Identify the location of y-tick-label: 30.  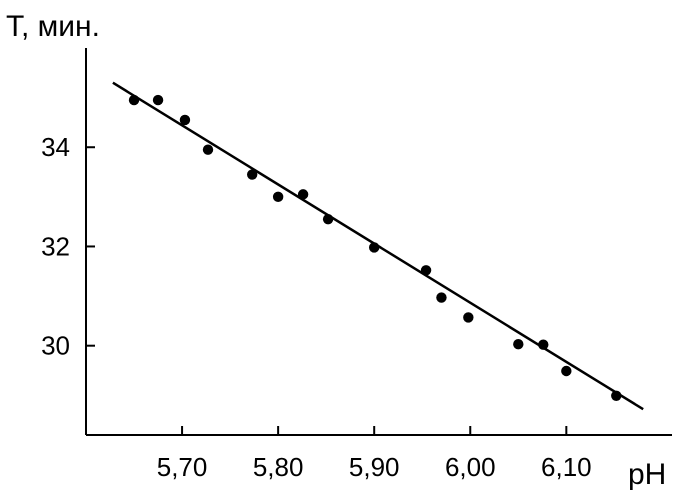
(55, 346).